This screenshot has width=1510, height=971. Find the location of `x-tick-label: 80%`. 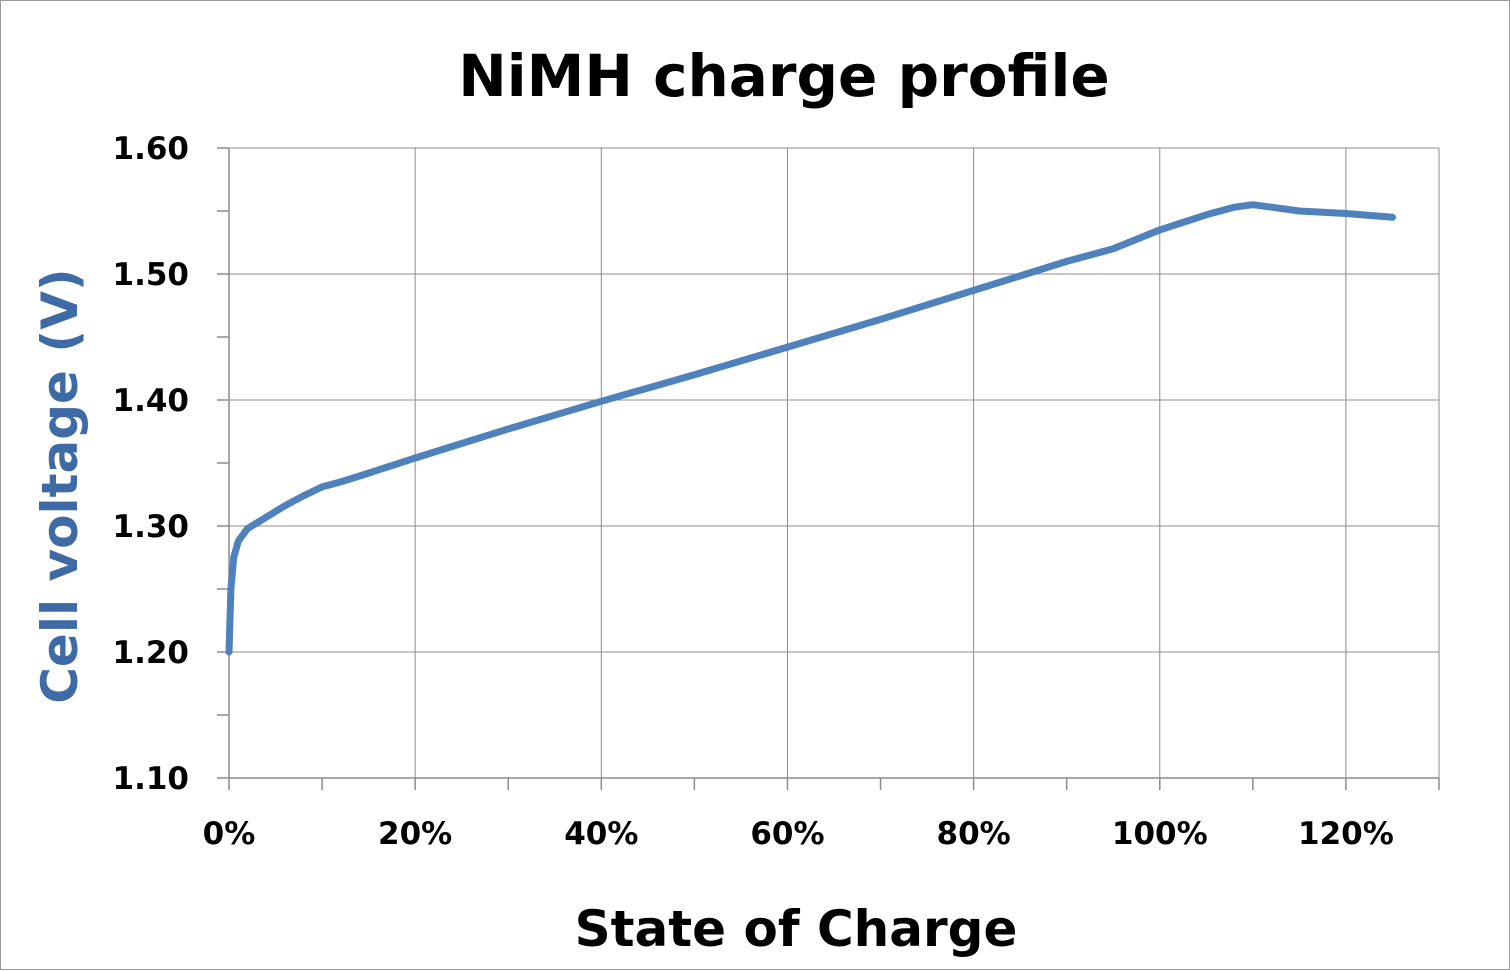

x-tick-label: 80% is located at coordinates (974, 834).